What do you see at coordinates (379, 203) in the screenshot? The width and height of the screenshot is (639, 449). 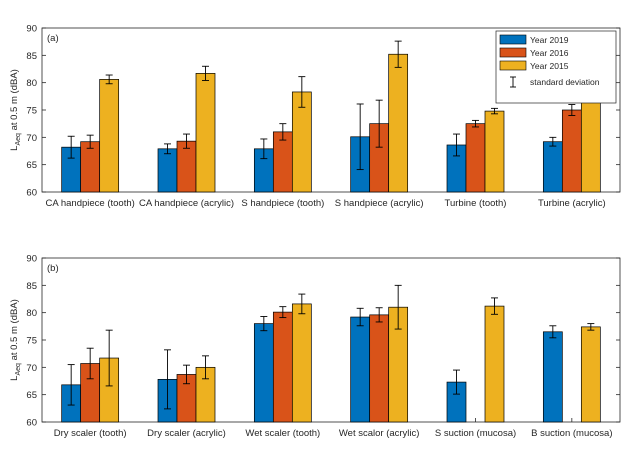 I see `x-tick-label: S handpiece (acrylic)` at bounding box center [379, 203].